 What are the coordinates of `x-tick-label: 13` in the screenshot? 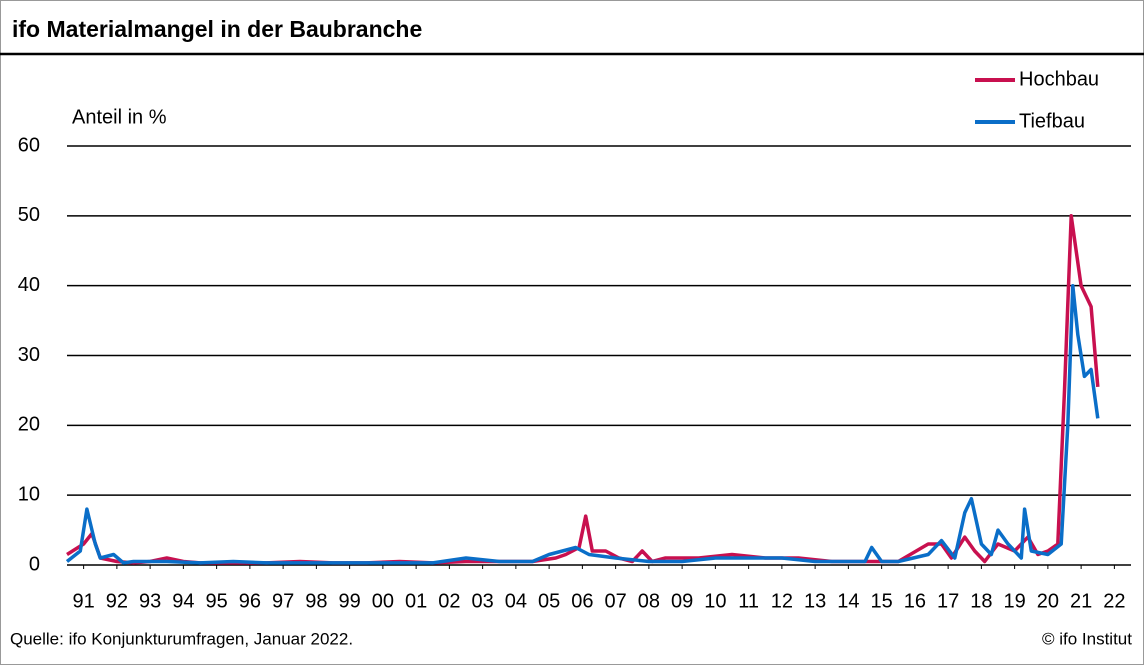 It's located at (815, 601).